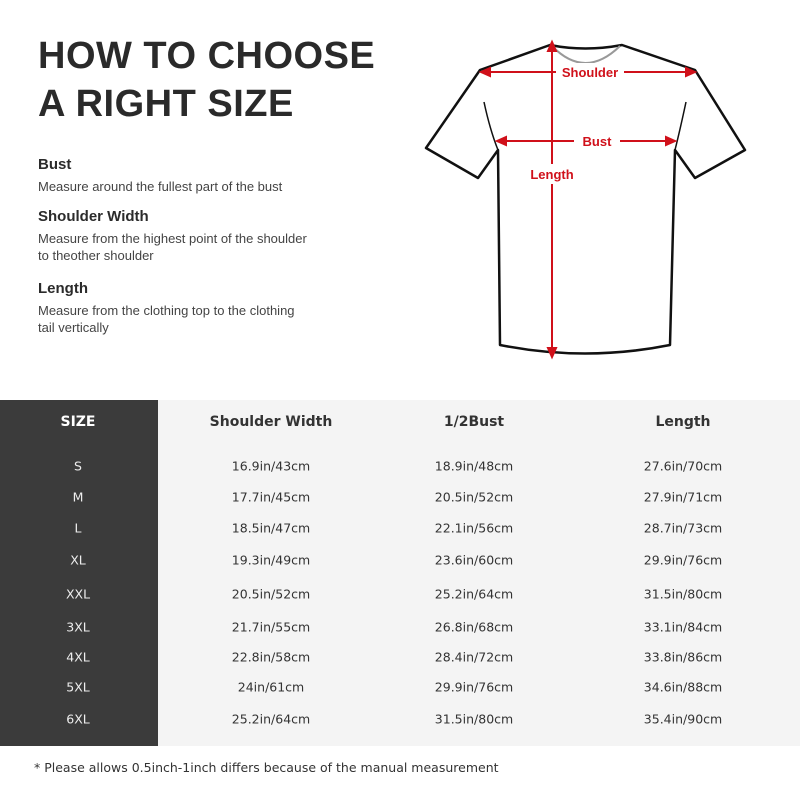 This screenshot has height=800, width=800. Describe the element at coordinates (271, 560) in the screenshot. I see `table-cell: 19.3in/49cm` at that location.